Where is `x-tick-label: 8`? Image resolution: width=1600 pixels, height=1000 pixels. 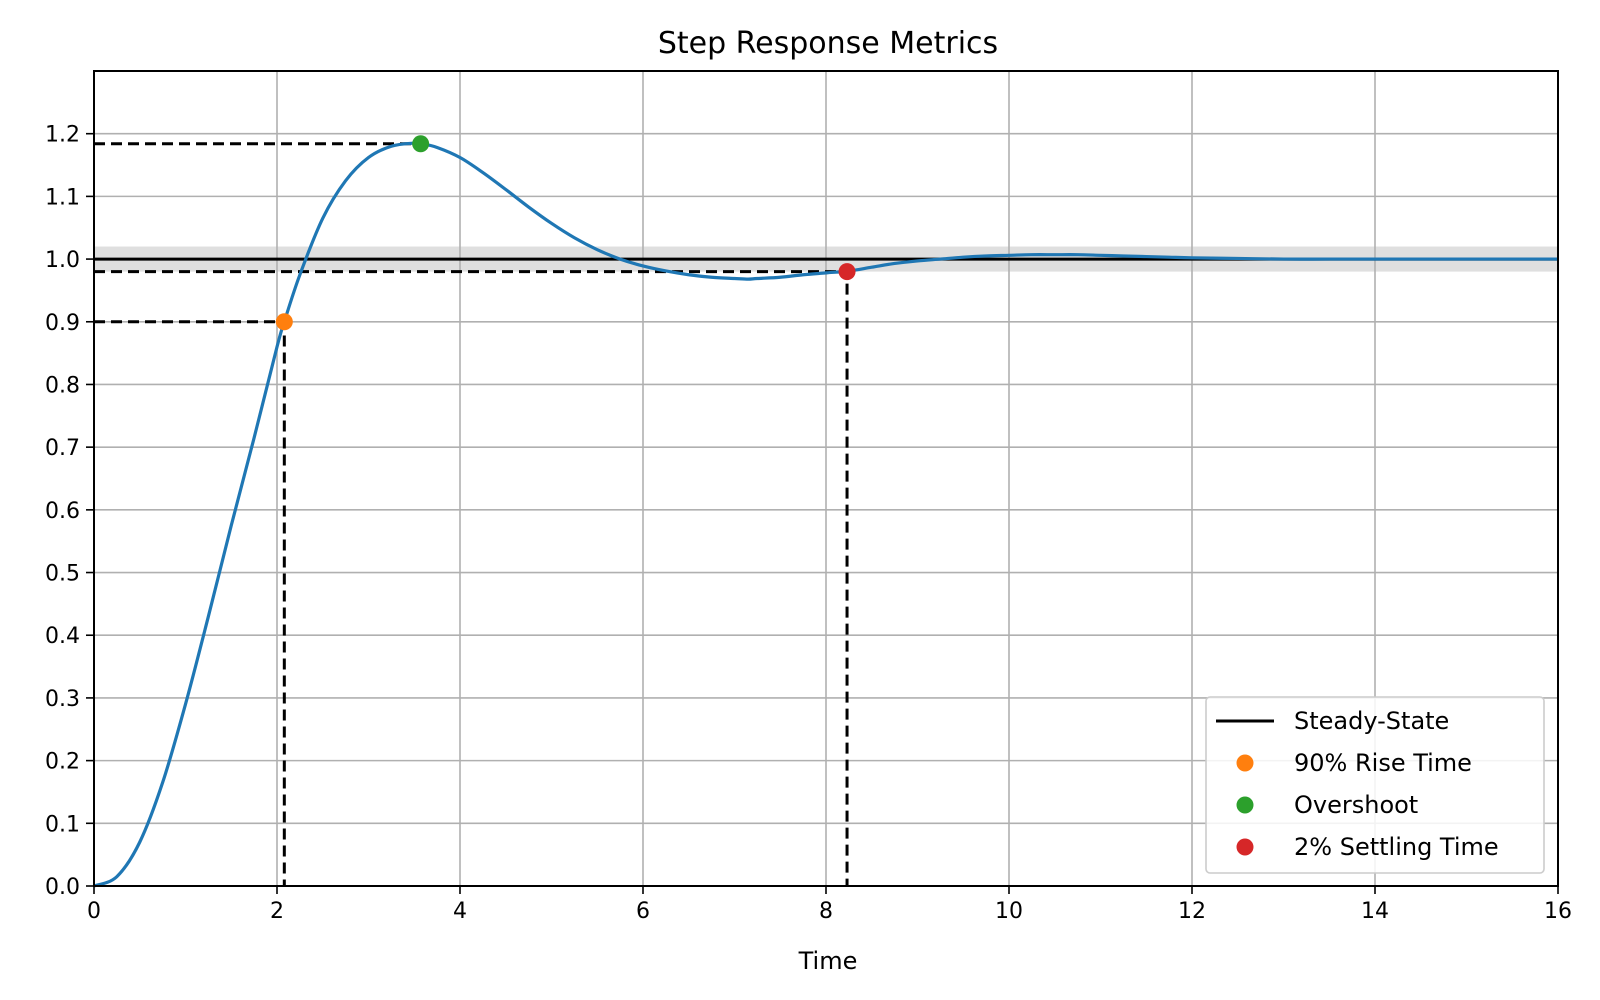 x-tick-label: 8 is located at coordinates (826, 911).